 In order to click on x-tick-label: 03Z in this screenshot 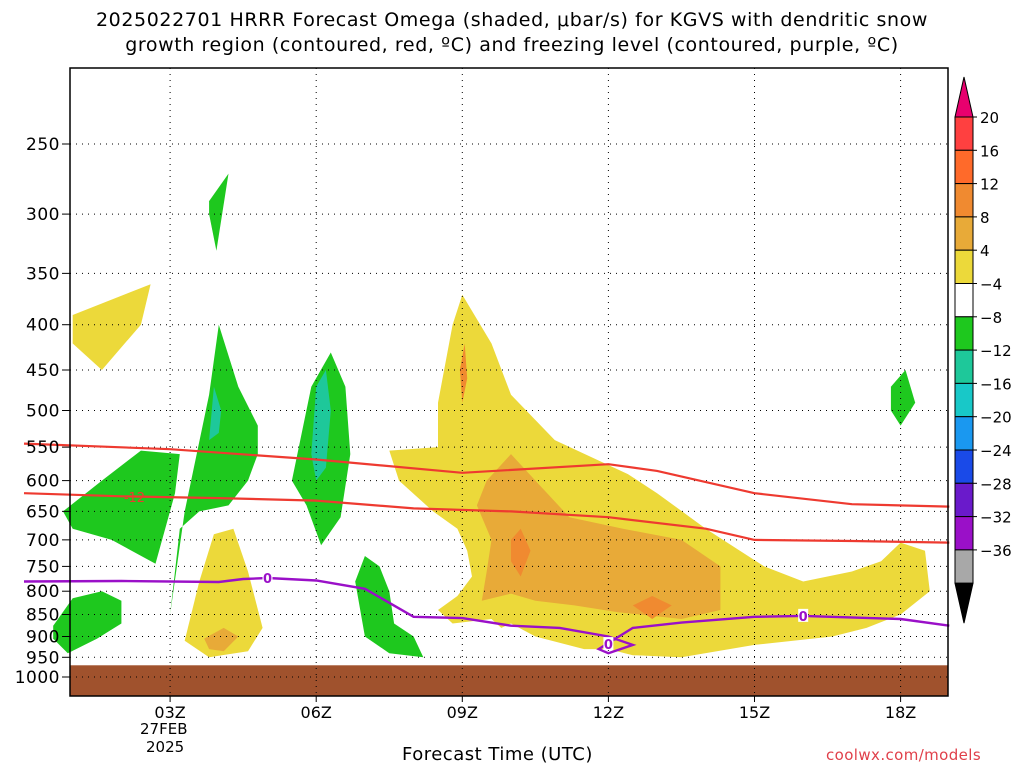, I will do `click(169, 712)`.